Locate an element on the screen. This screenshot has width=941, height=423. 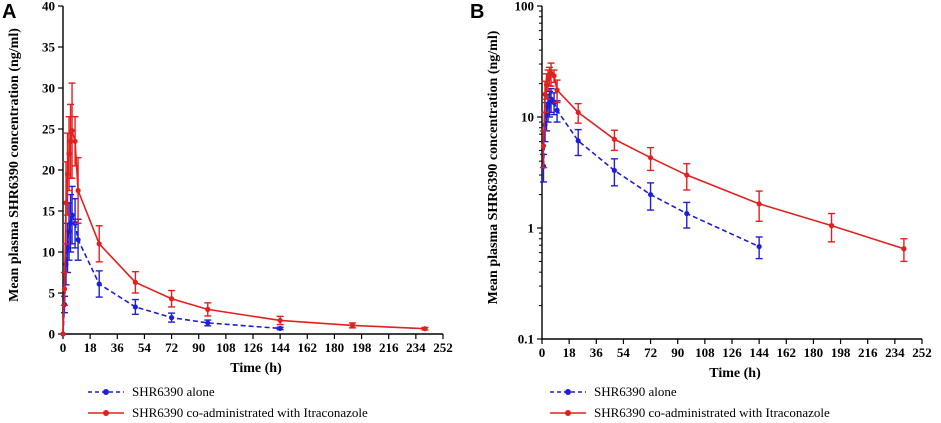
y-tick-label: 30 is located at coordinates (48, 88).